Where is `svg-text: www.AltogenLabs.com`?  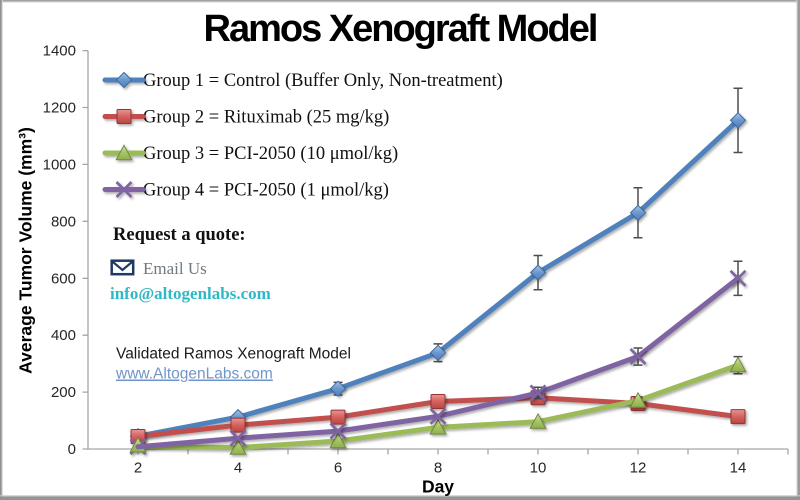 svg-text: www.AltogenLabs.com is located at coordinates (194, 374).